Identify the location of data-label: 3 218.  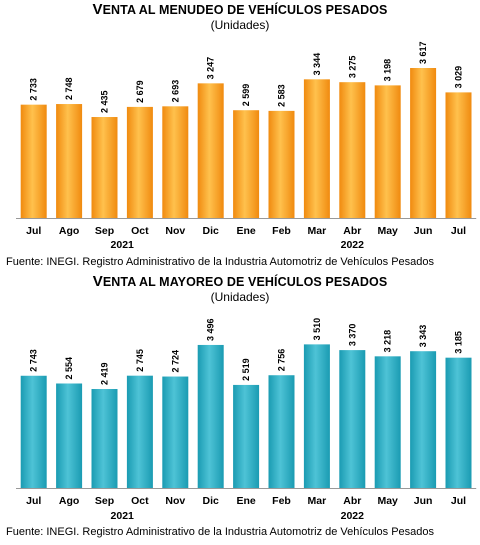
(388, 341).